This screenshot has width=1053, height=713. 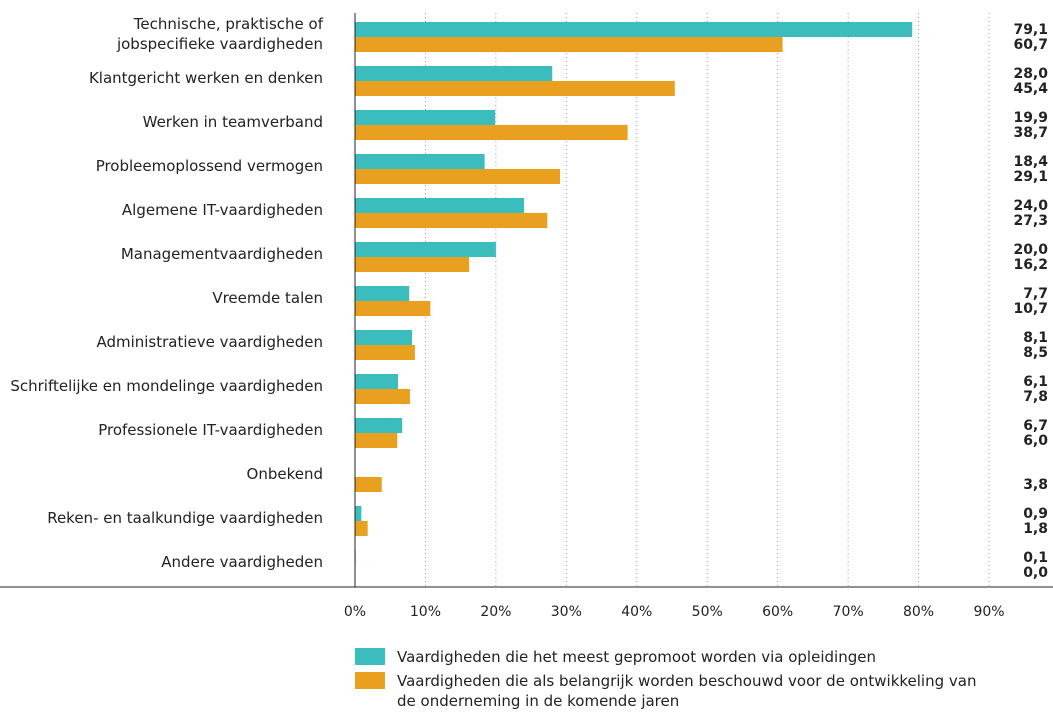 What do you see at coordinates (221, 254) in the screenshot?
I see `category-label: Managementvaardigheden` at bounding box center [221, 254].